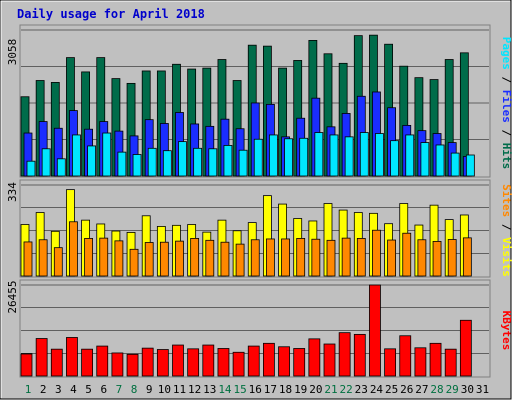  I want to click on x-tick-label-day-9: 9, so click(149, 389).